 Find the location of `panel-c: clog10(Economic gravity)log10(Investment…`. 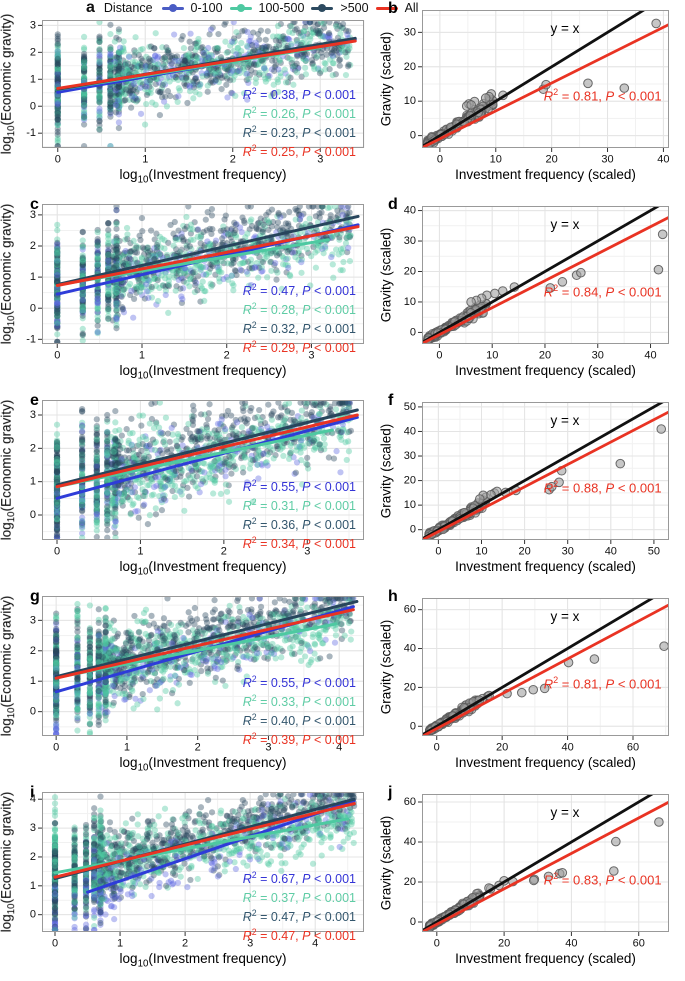

panel-c: clog10(Economic gravity)log10(Investment… is located at coordinates (190, 294).